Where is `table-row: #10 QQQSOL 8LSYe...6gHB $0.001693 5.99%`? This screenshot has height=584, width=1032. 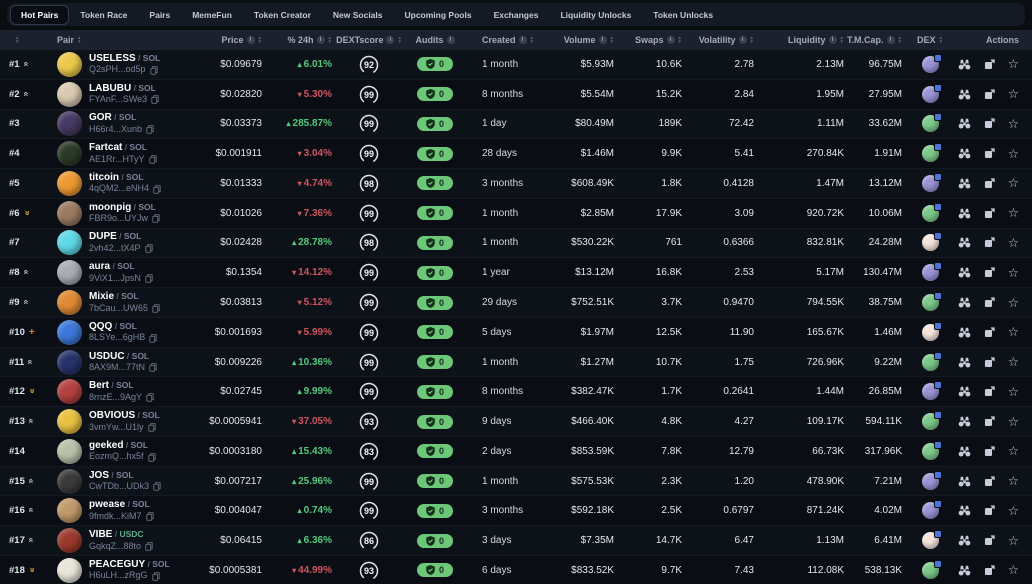 table-row: #10 QQQSOL 8LSYe...6gHB $0.001693 5.99% is located at coordinates (516, 332).